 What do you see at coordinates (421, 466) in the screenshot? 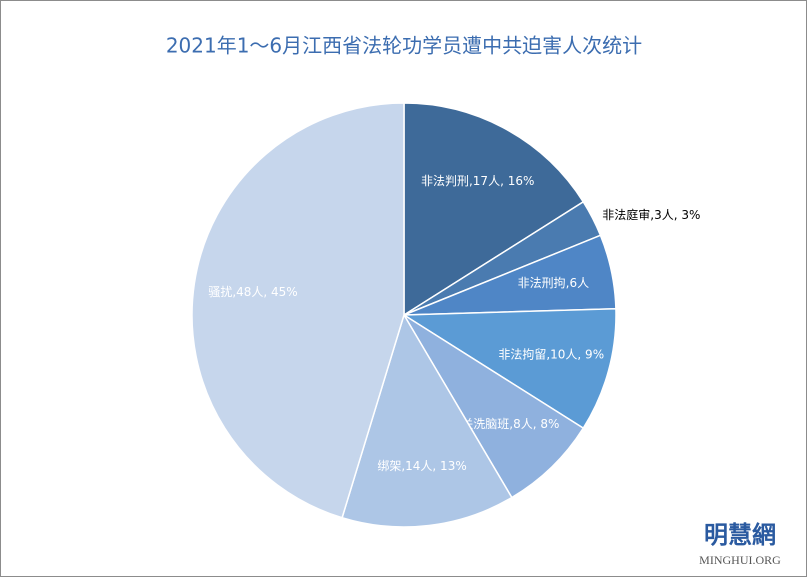
I see `data-label: 绑架,14人, 13%` at bounding box center [421, 466].